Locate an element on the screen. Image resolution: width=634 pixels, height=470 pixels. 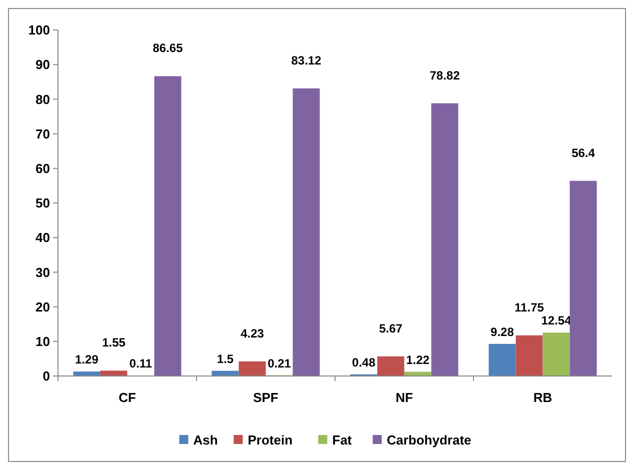
data-label: 1.29 is located at coordinates (87, 359).